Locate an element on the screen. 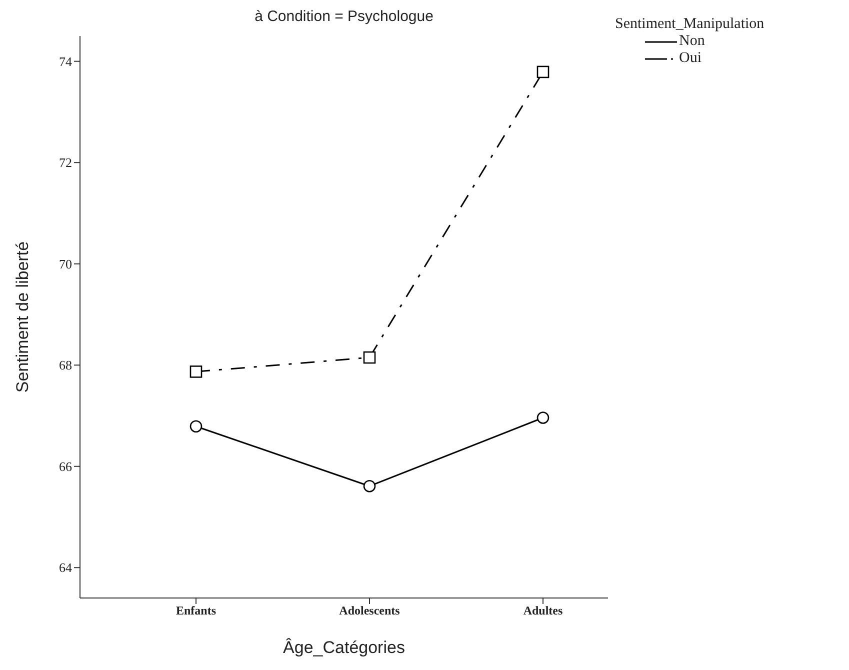 Image resolution: width=849 pixels, height=670 pixels. legend-label: Oui is located at coordinates (690, 58).